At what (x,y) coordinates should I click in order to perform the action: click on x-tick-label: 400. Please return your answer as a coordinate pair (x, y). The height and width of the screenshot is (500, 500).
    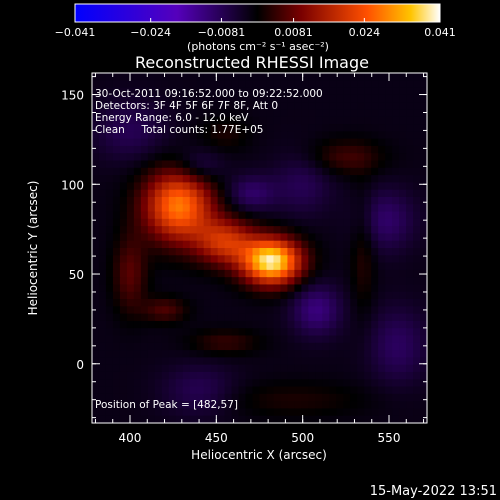
    Looking at the image, I should click on (130, 438).